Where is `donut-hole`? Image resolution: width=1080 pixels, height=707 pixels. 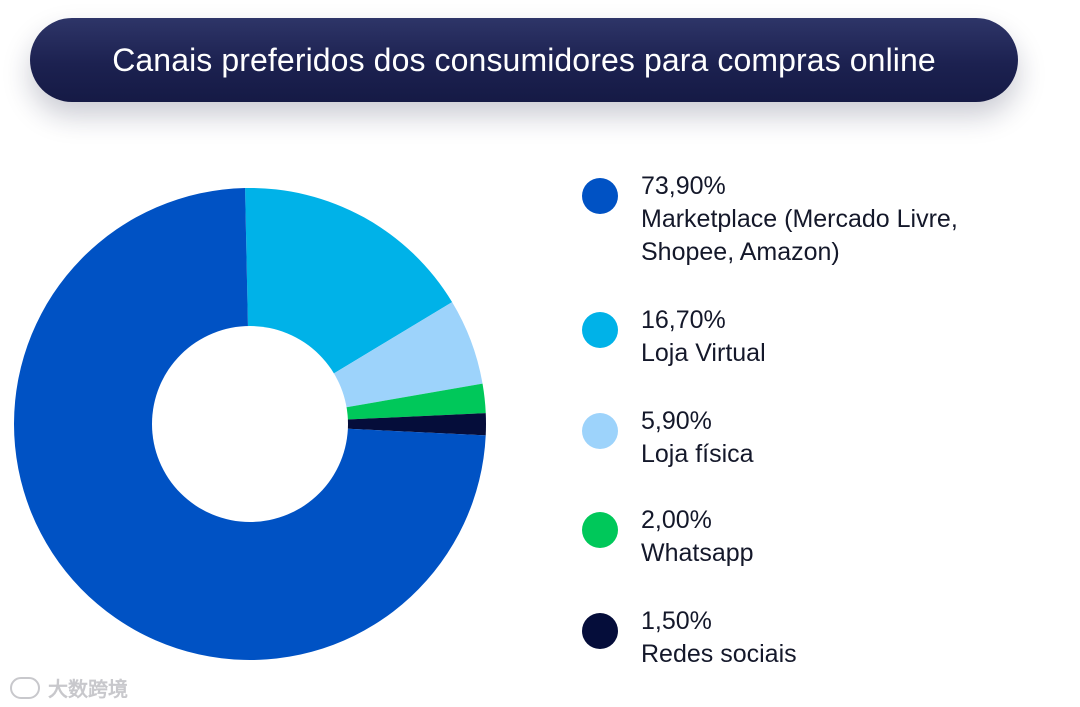 donut-hole is located at coordinates (250, 424).